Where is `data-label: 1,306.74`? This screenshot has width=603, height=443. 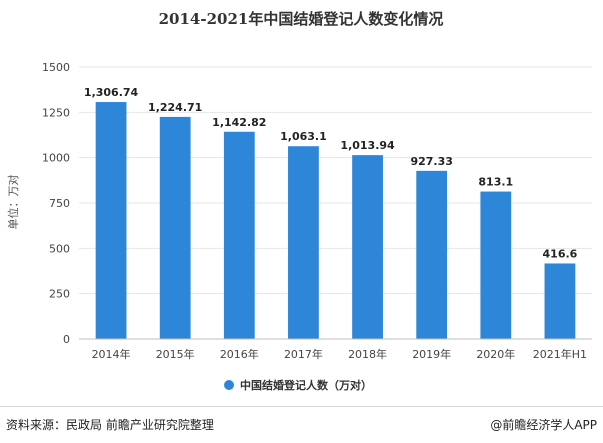 data-label: 1,306.74 is located at coordinates (111, 92).